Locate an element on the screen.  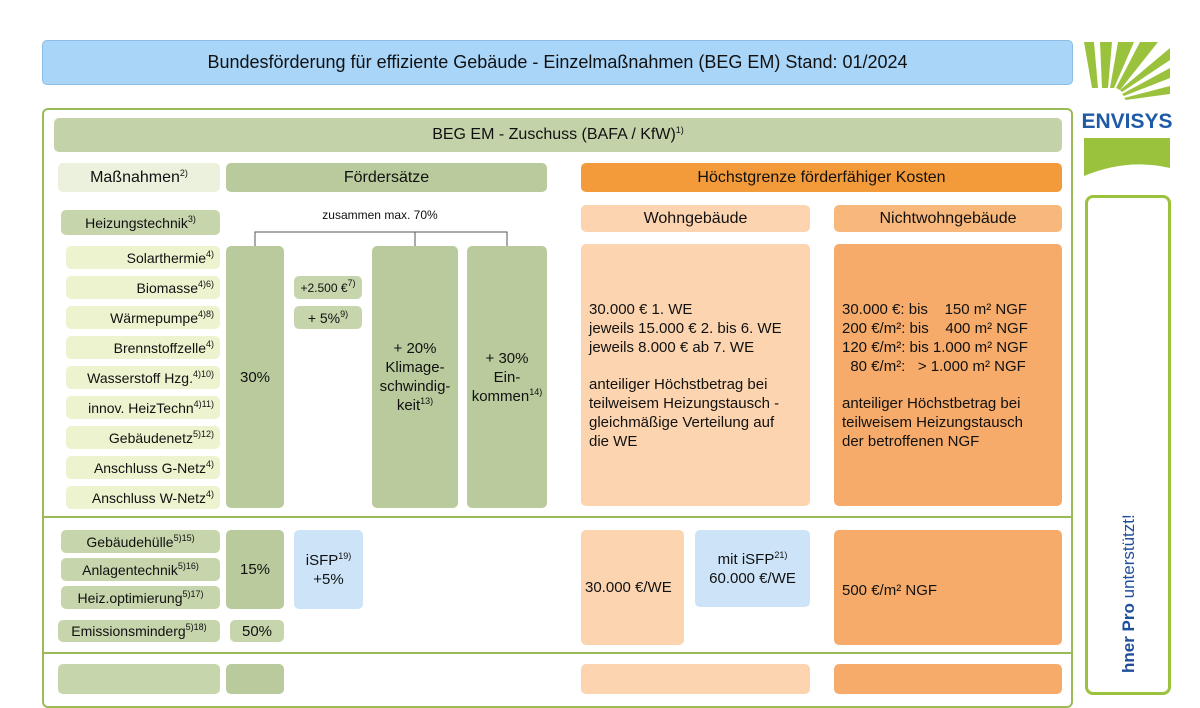
measure-item: Anschluss G-Netz4) is located at coordinates (143, 467).